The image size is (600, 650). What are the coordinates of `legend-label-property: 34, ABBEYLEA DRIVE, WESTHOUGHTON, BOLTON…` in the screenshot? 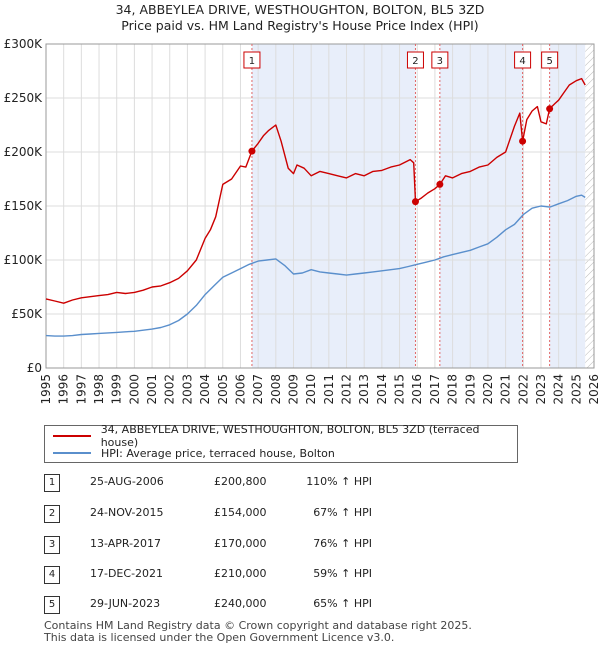 It's located at (290, 436).